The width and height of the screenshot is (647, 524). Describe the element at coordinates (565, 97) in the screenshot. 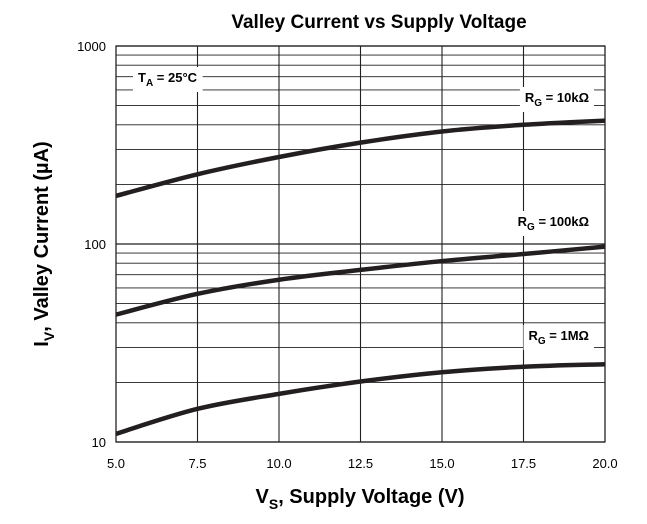

I see `series-label-1-rest: = 10kΩ` at that location.